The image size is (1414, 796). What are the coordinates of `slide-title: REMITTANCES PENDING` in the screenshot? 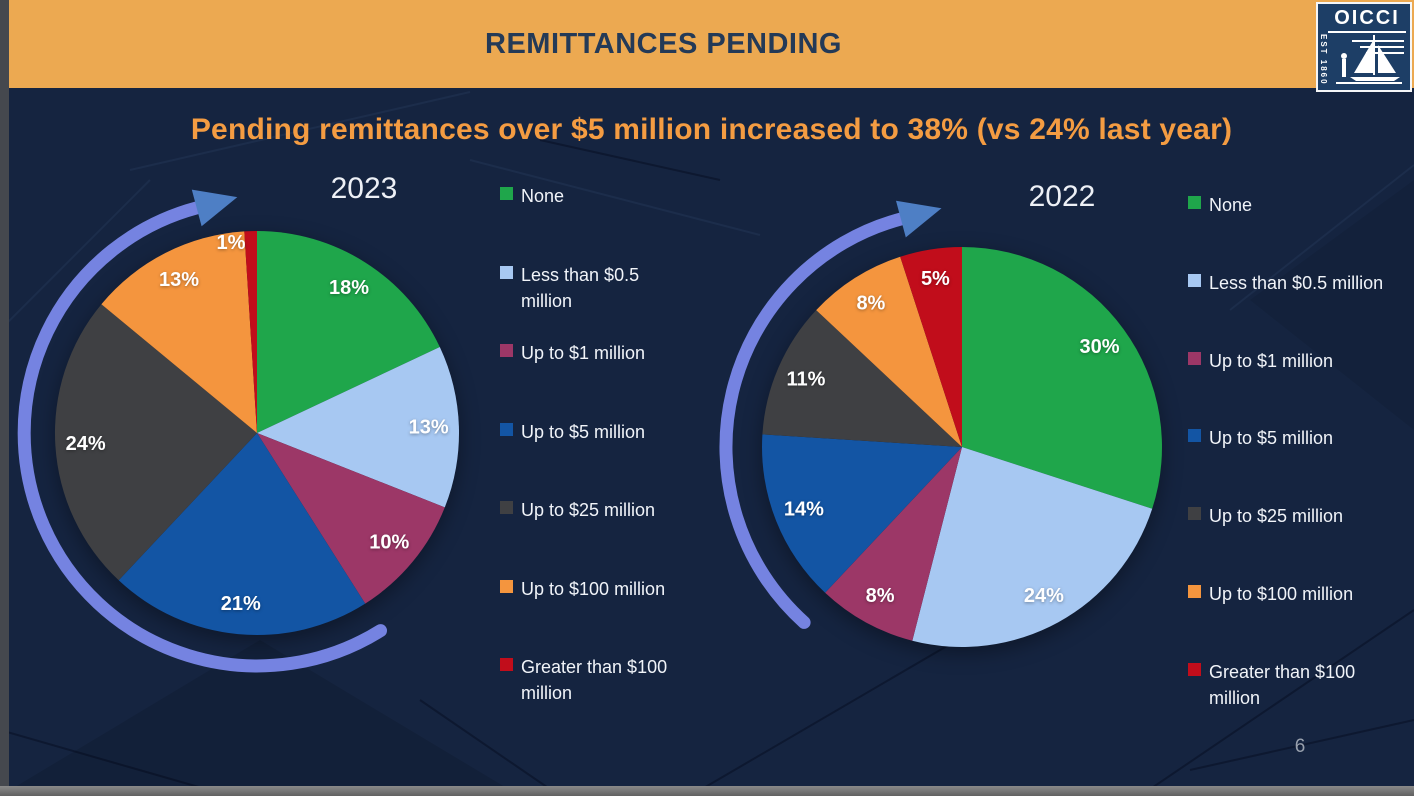 It's located at (663, 43).